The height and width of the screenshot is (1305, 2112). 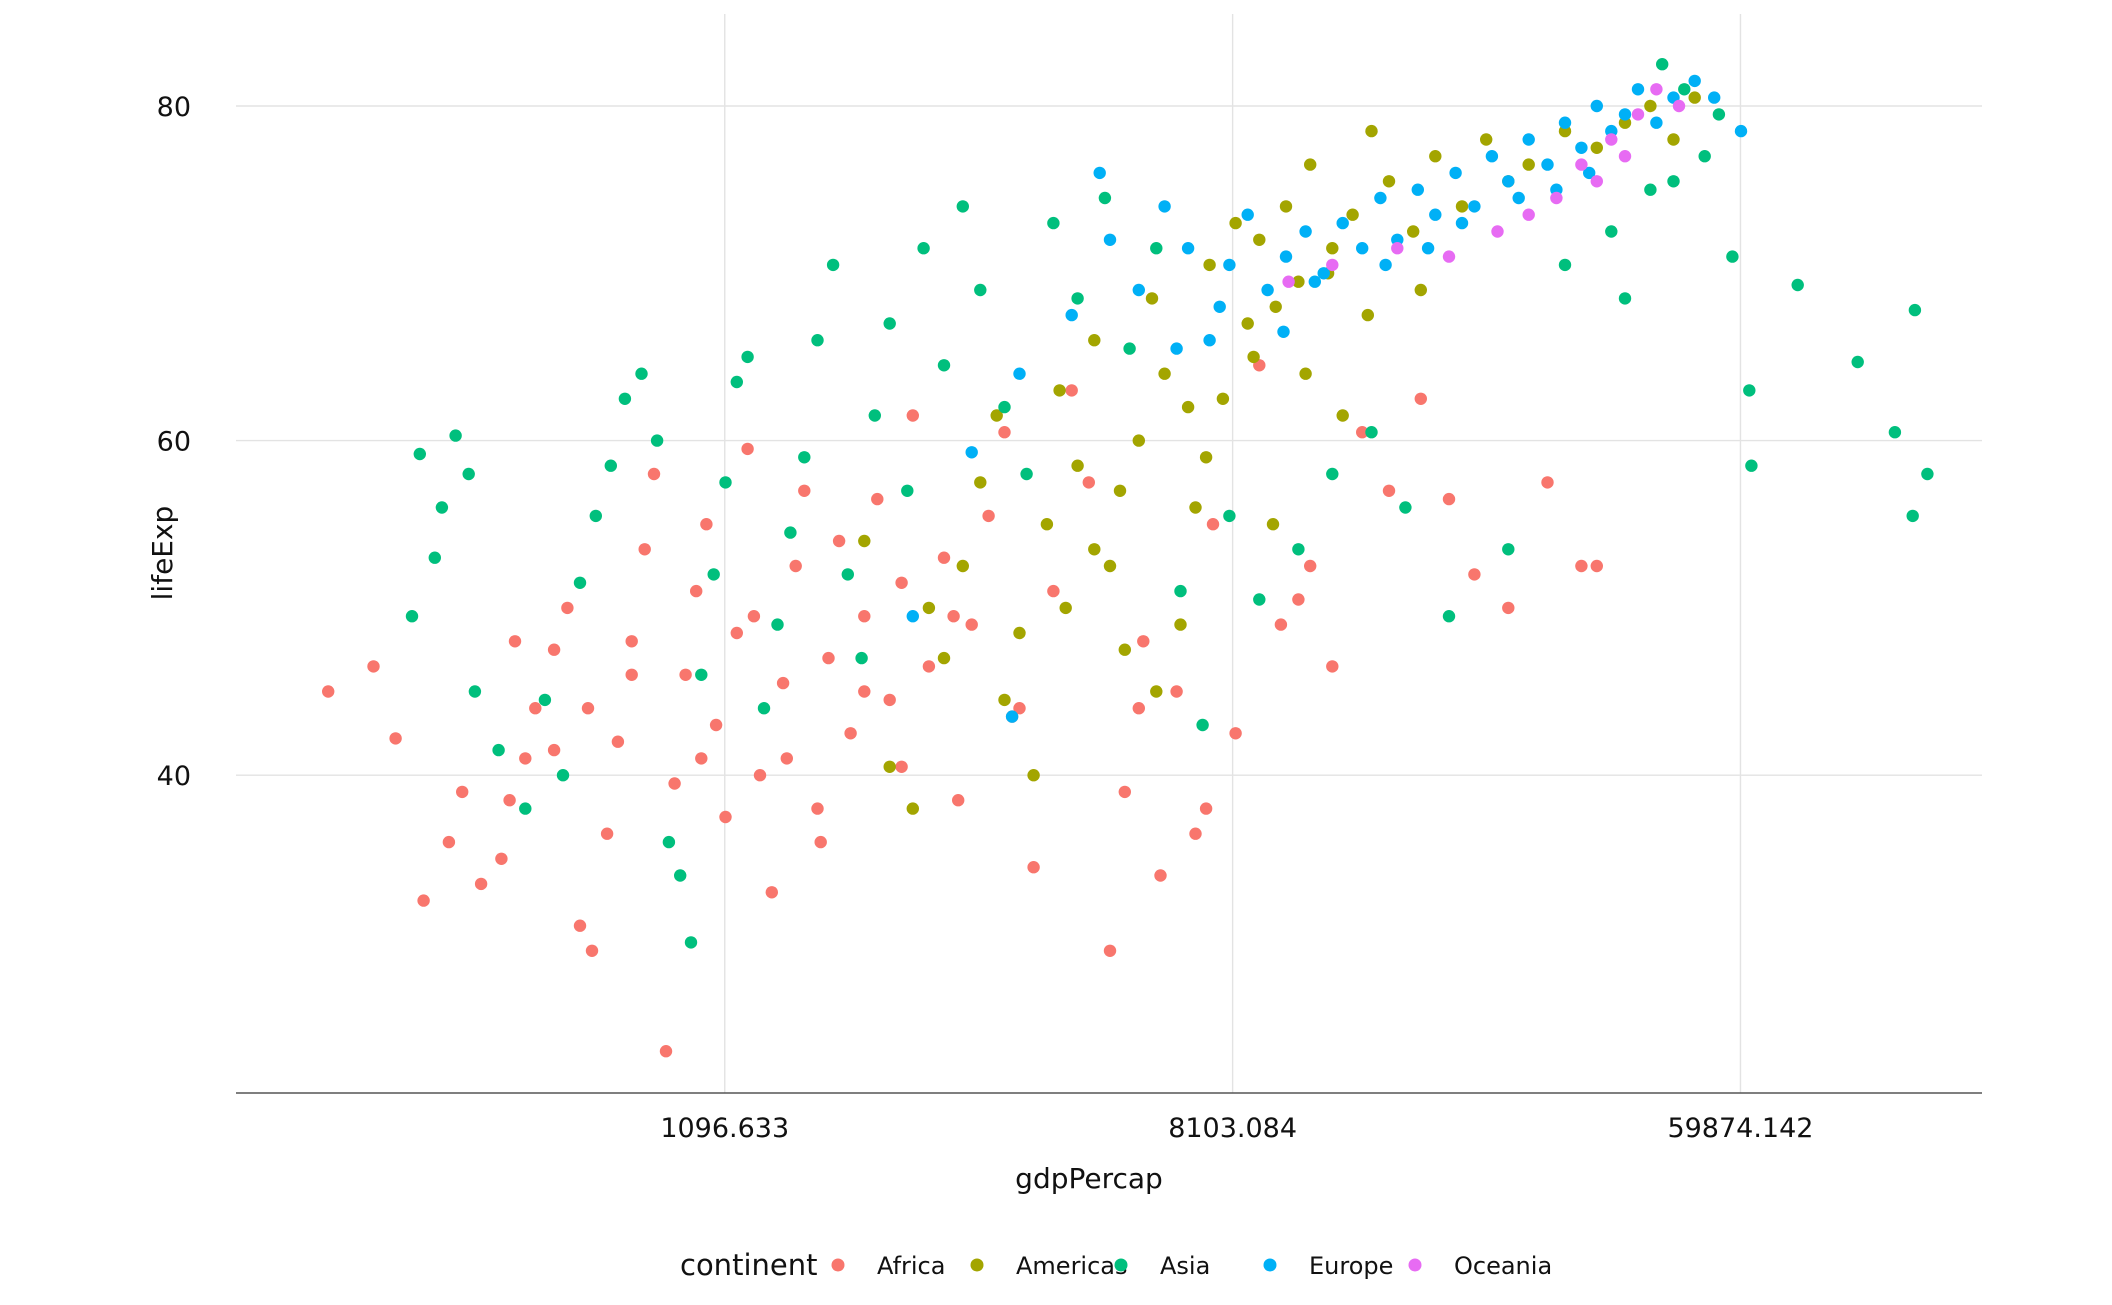 What do you see at coordinates (1089, 1178) in the screenshot?
I see `x-axis-title: gdpPercap` at bounding box center [1089, 1178].